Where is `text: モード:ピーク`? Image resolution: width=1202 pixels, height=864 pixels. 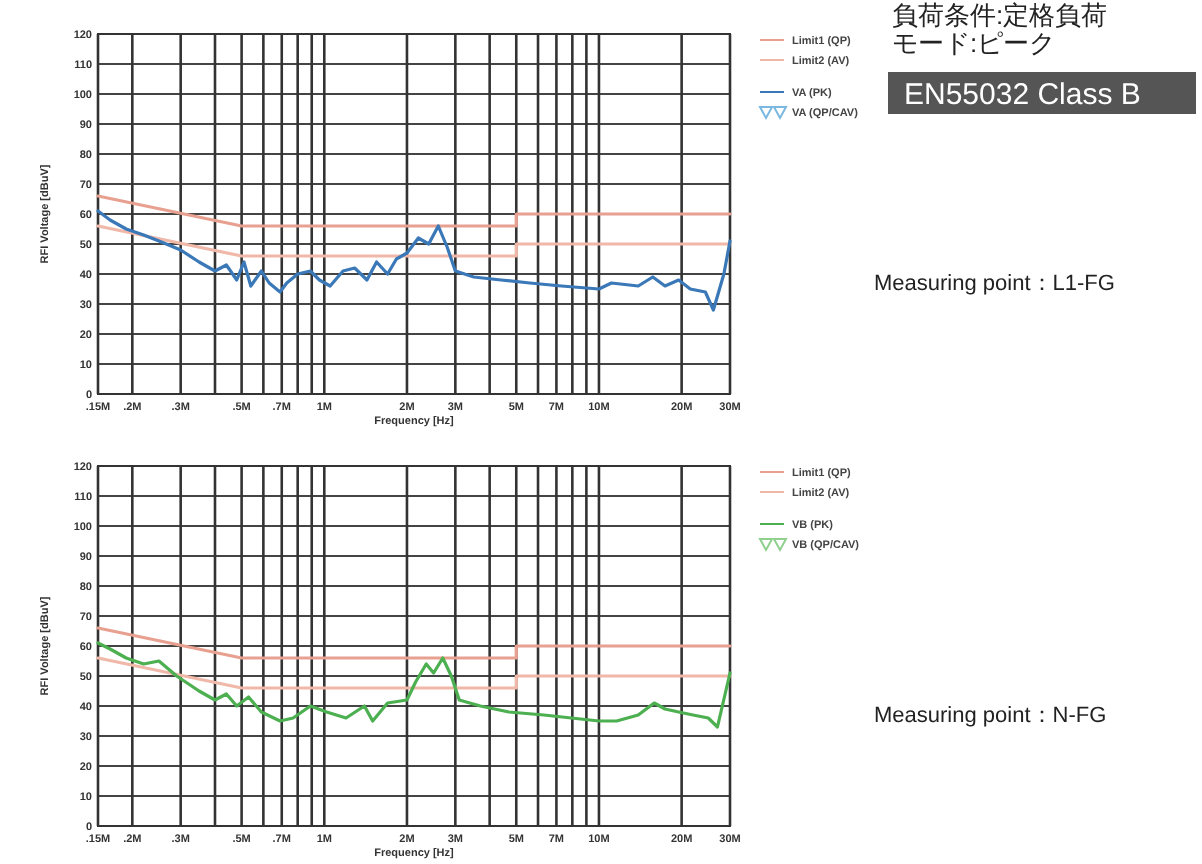 text: モード:ピーク is located at coordinates (974, 43).